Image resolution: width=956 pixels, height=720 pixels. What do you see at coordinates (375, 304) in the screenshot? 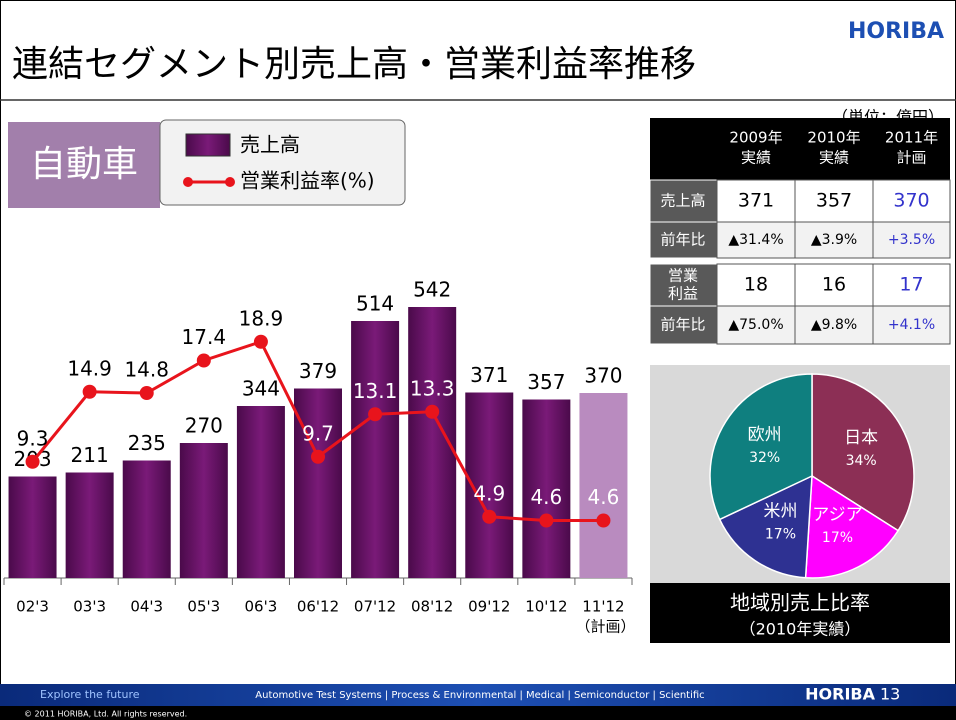
I see `bar-value-label: 514` at bounding box center [375, 304].